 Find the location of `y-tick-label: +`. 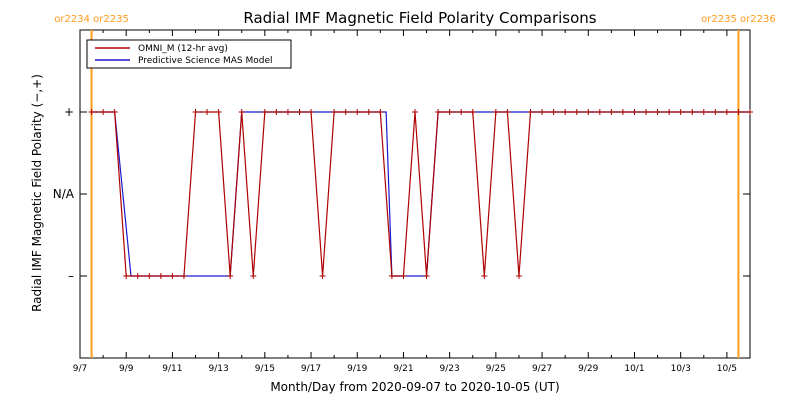

y-tick-label: + is located at coordinates (69, 112).